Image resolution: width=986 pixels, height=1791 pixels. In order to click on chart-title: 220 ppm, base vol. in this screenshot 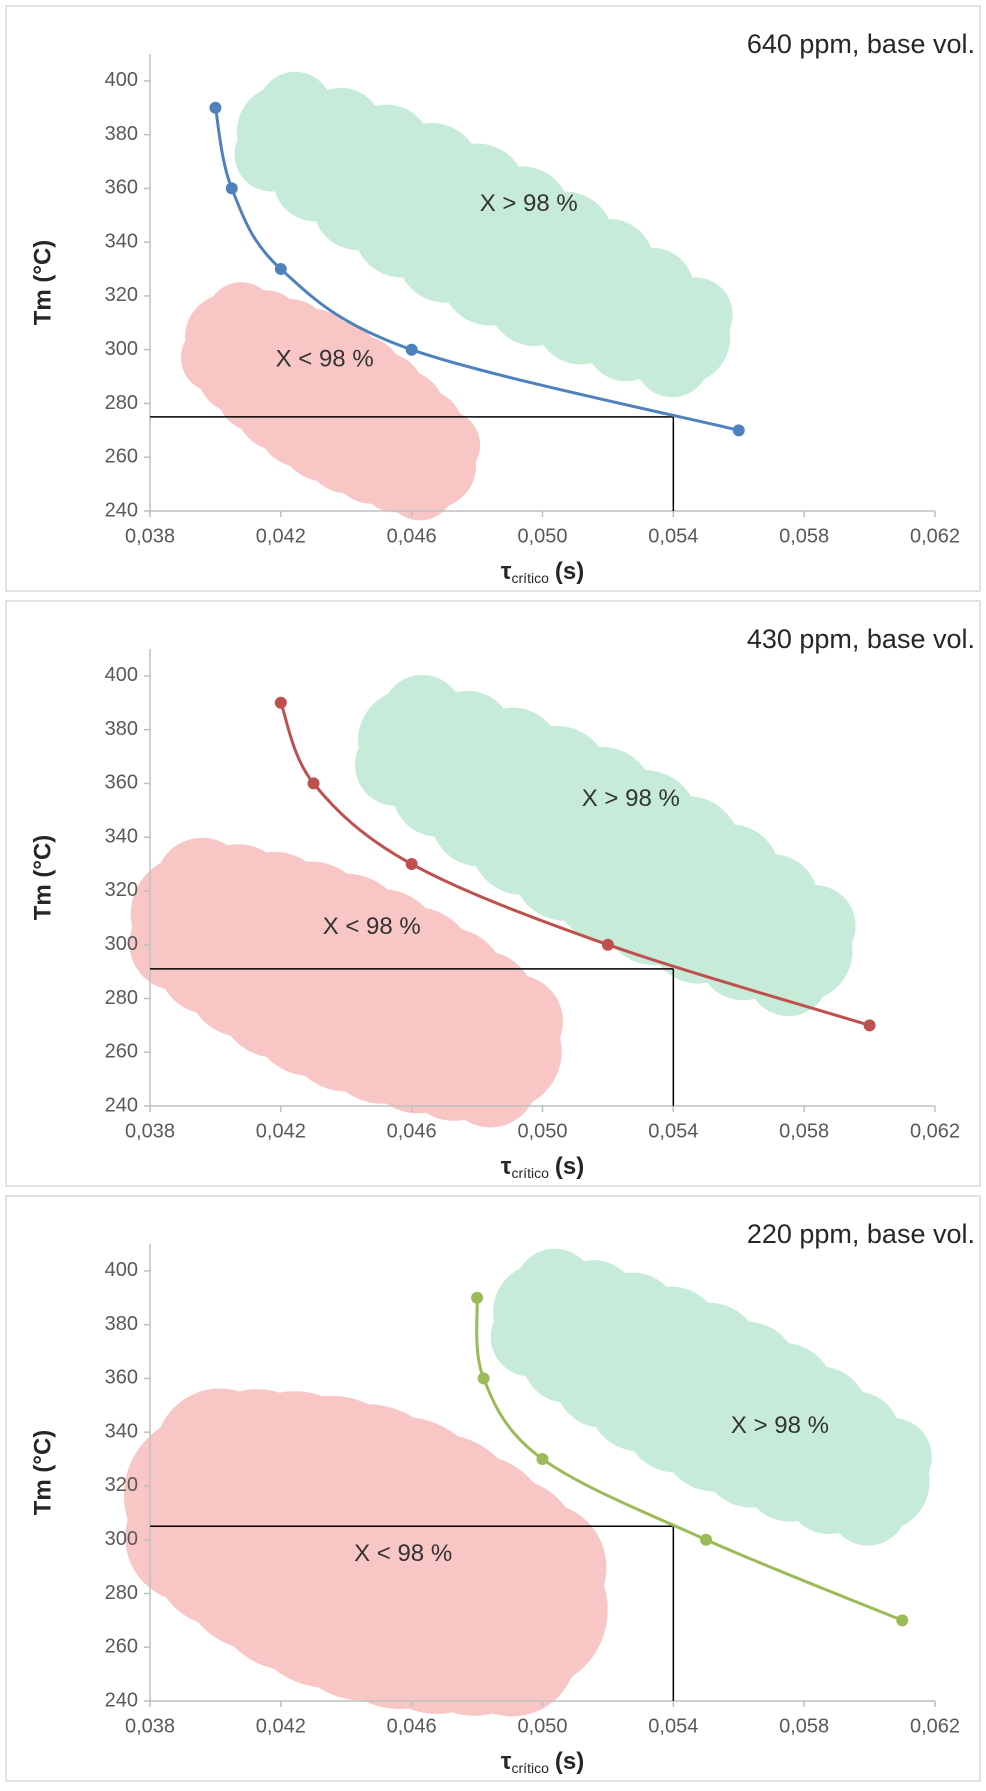, I will do `click(861, 1234)`.